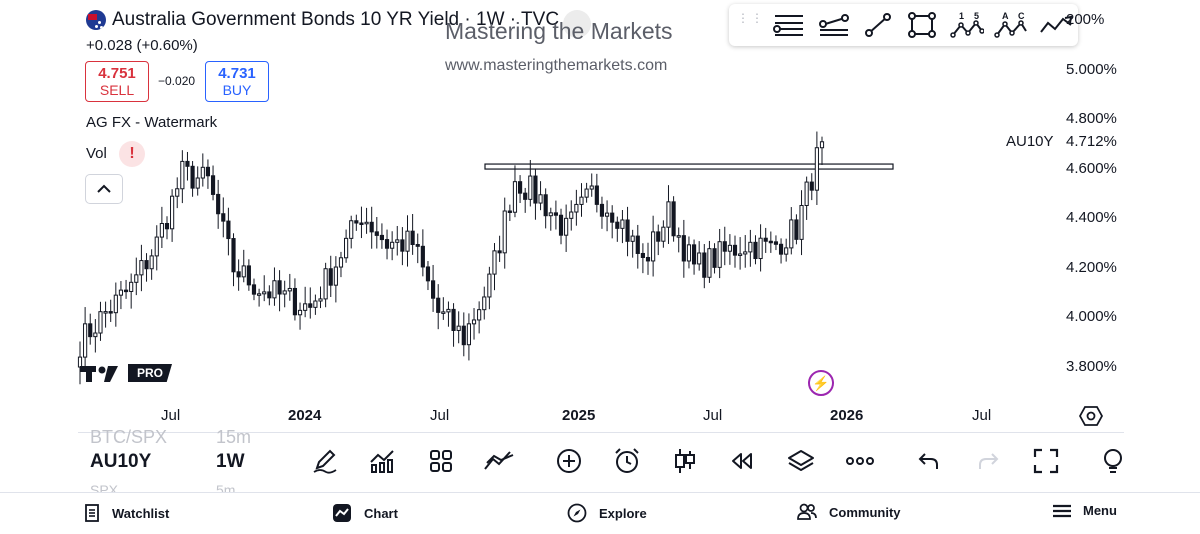 The image size is (1200, 534). Describe the element at coordinates (577, 24) in the screenshot. I see `title-menu-icon` at that location.